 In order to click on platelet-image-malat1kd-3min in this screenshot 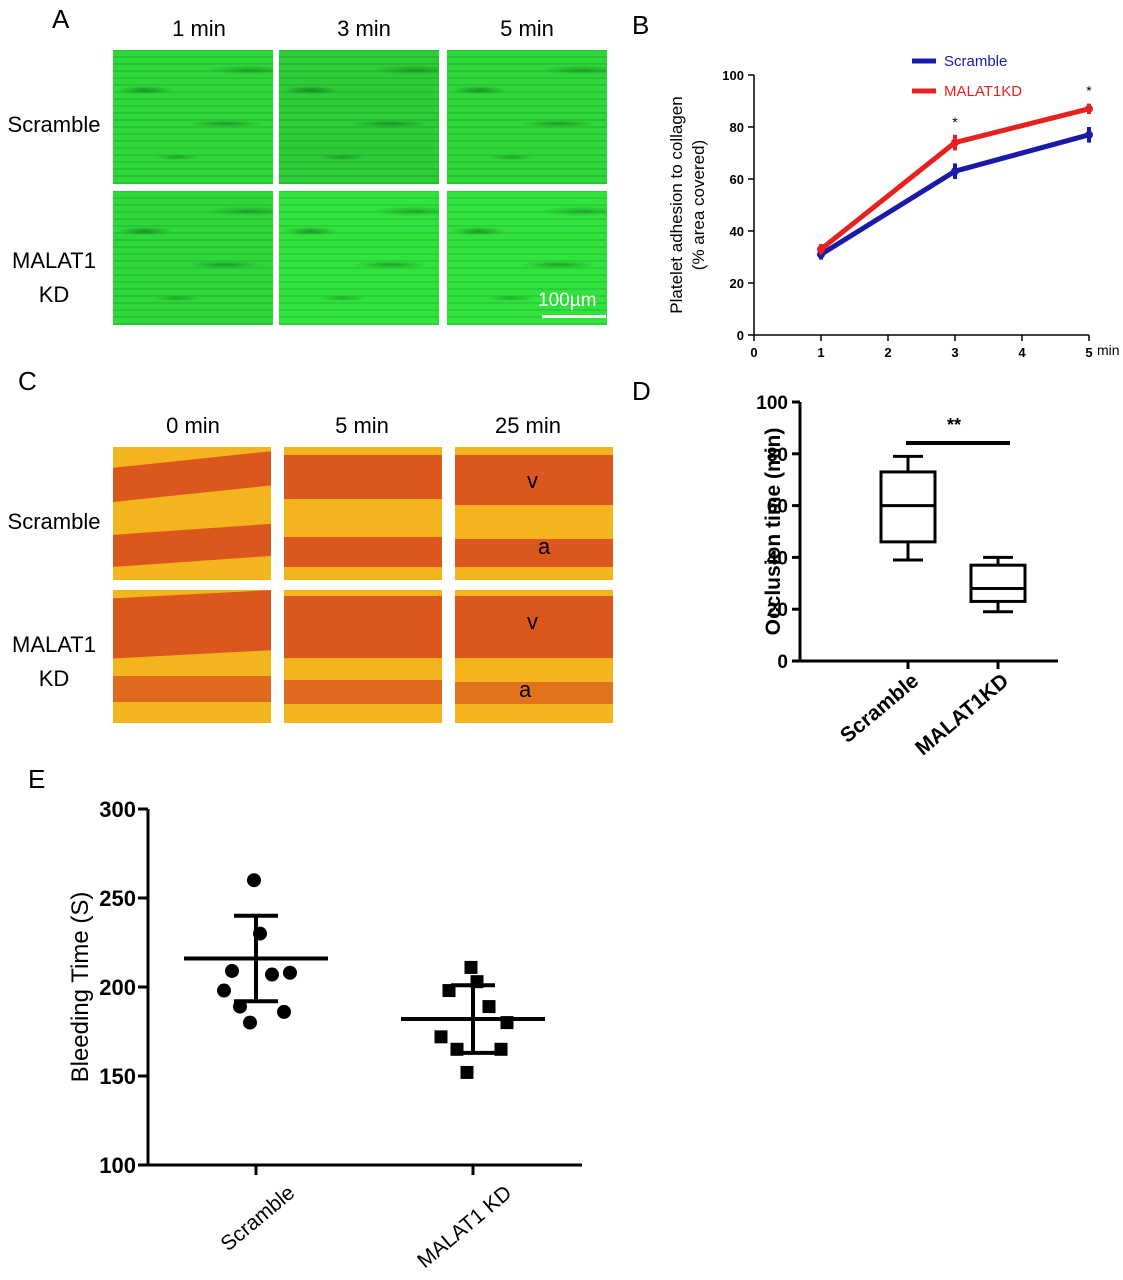, I will do `click(359, 258)`.